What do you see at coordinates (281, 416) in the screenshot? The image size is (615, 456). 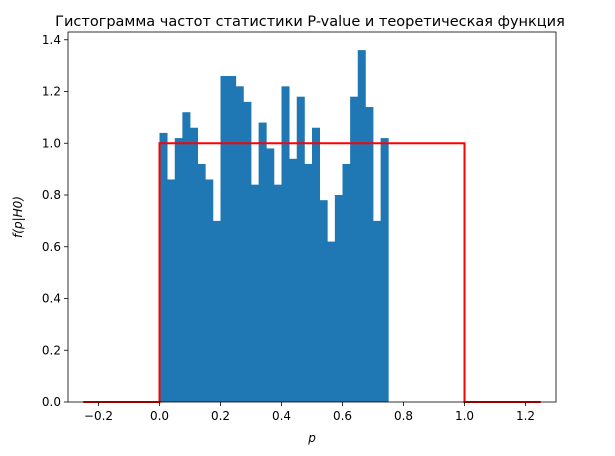 I see `x-tick-label: 0.4` at bounding box center [281, 416].